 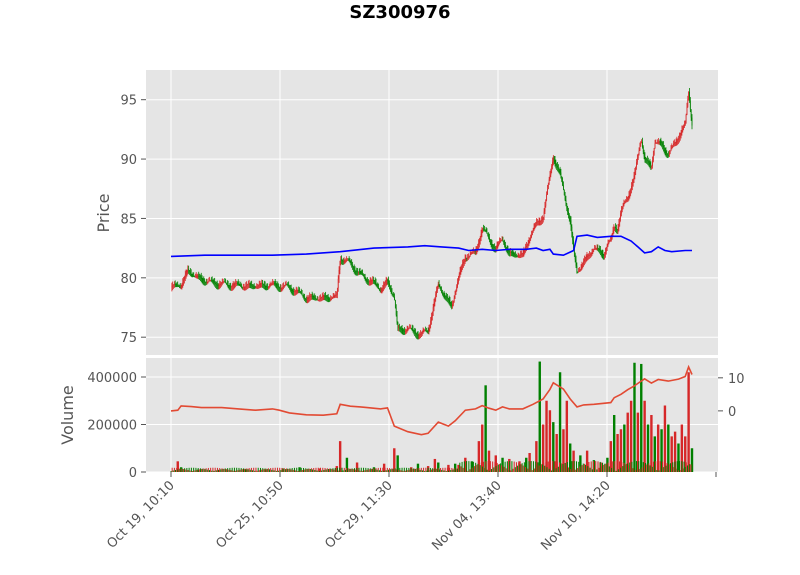 What do you see at coordinates (249, 514) in the screenshot?
I see `x-tick-label: Oct 25, 10:50` at bounding box center [249, 514].